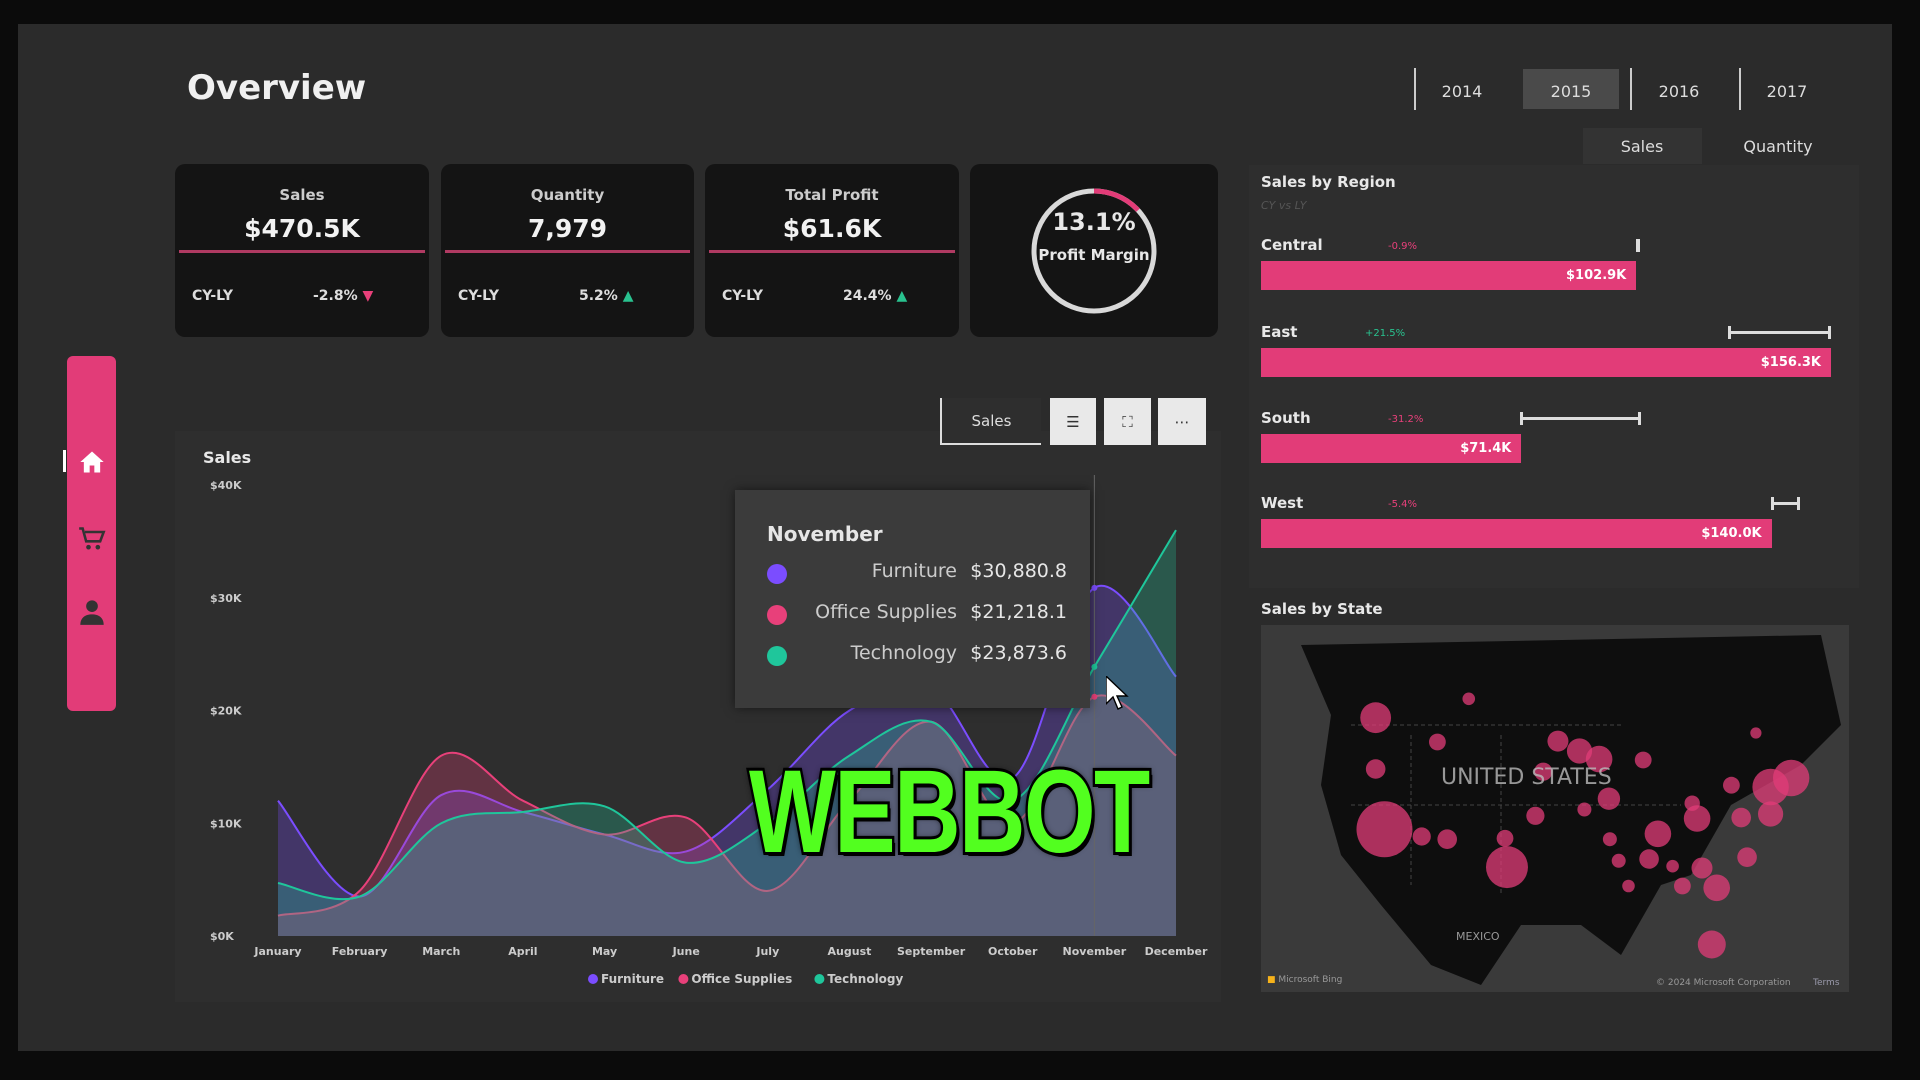 The height and width of the screenshot is (1080, 1920). Describe the element at coordinates (1826, 983) in the screenshot. I see `map-terms-link: Terms` at that location.